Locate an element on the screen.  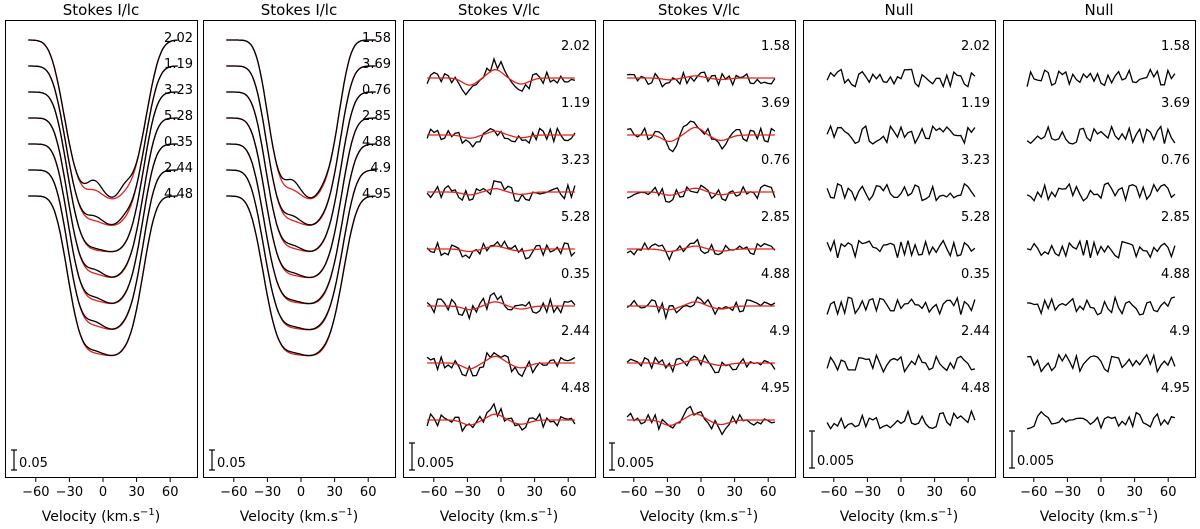
phase-label: 0.35 is located at coordinates (975, 274).